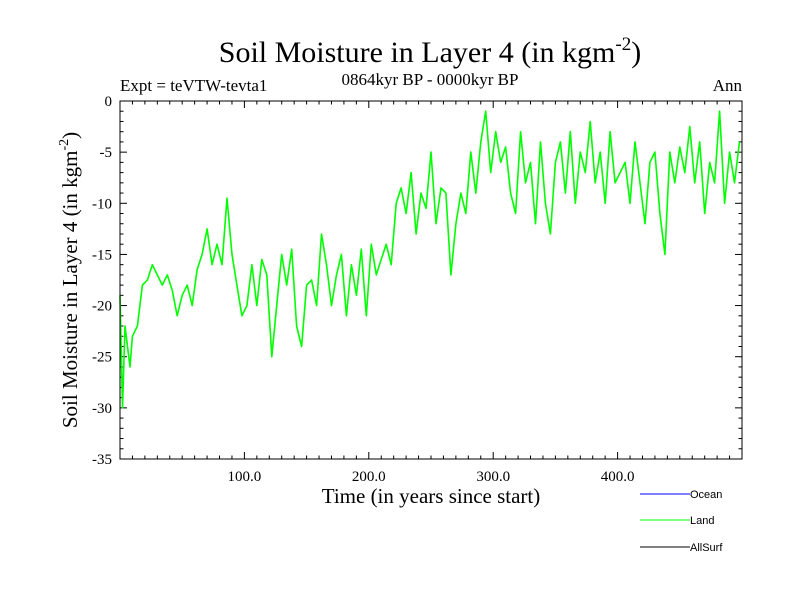  Describe the element at coordinates (69, 280) in the screenshot. I see `y-axis-label: Soil Moisture in Layer 4 (in kgm-2)` at that location.